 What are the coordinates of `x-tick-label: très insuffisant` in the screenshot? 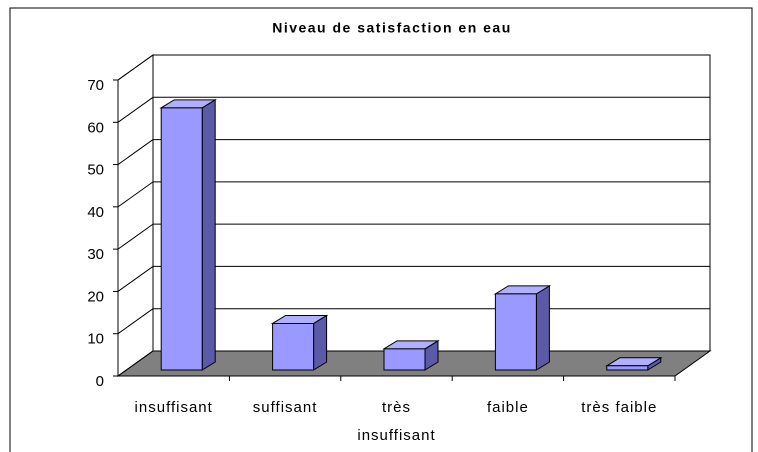 It's located at (396, 421).